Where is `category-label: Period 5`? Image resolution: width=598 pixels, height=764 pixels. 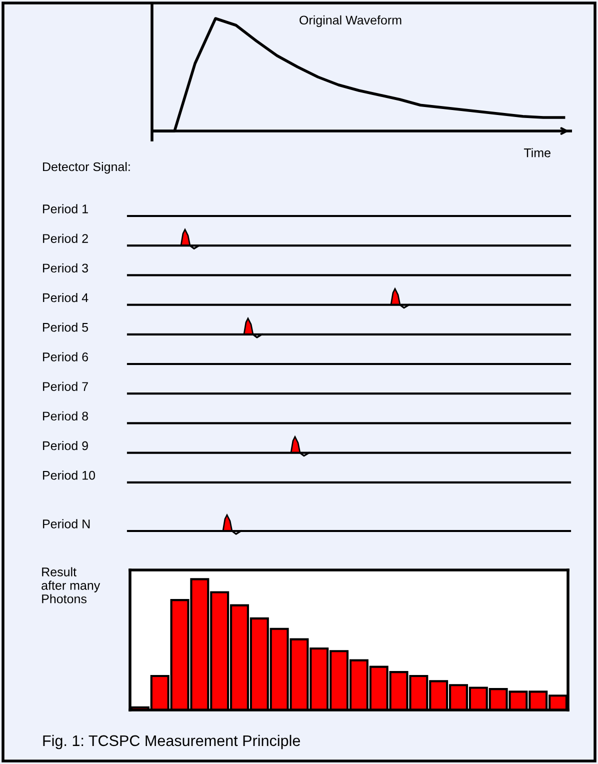 category-label: Period 5 is located at coordinates (65, 327).